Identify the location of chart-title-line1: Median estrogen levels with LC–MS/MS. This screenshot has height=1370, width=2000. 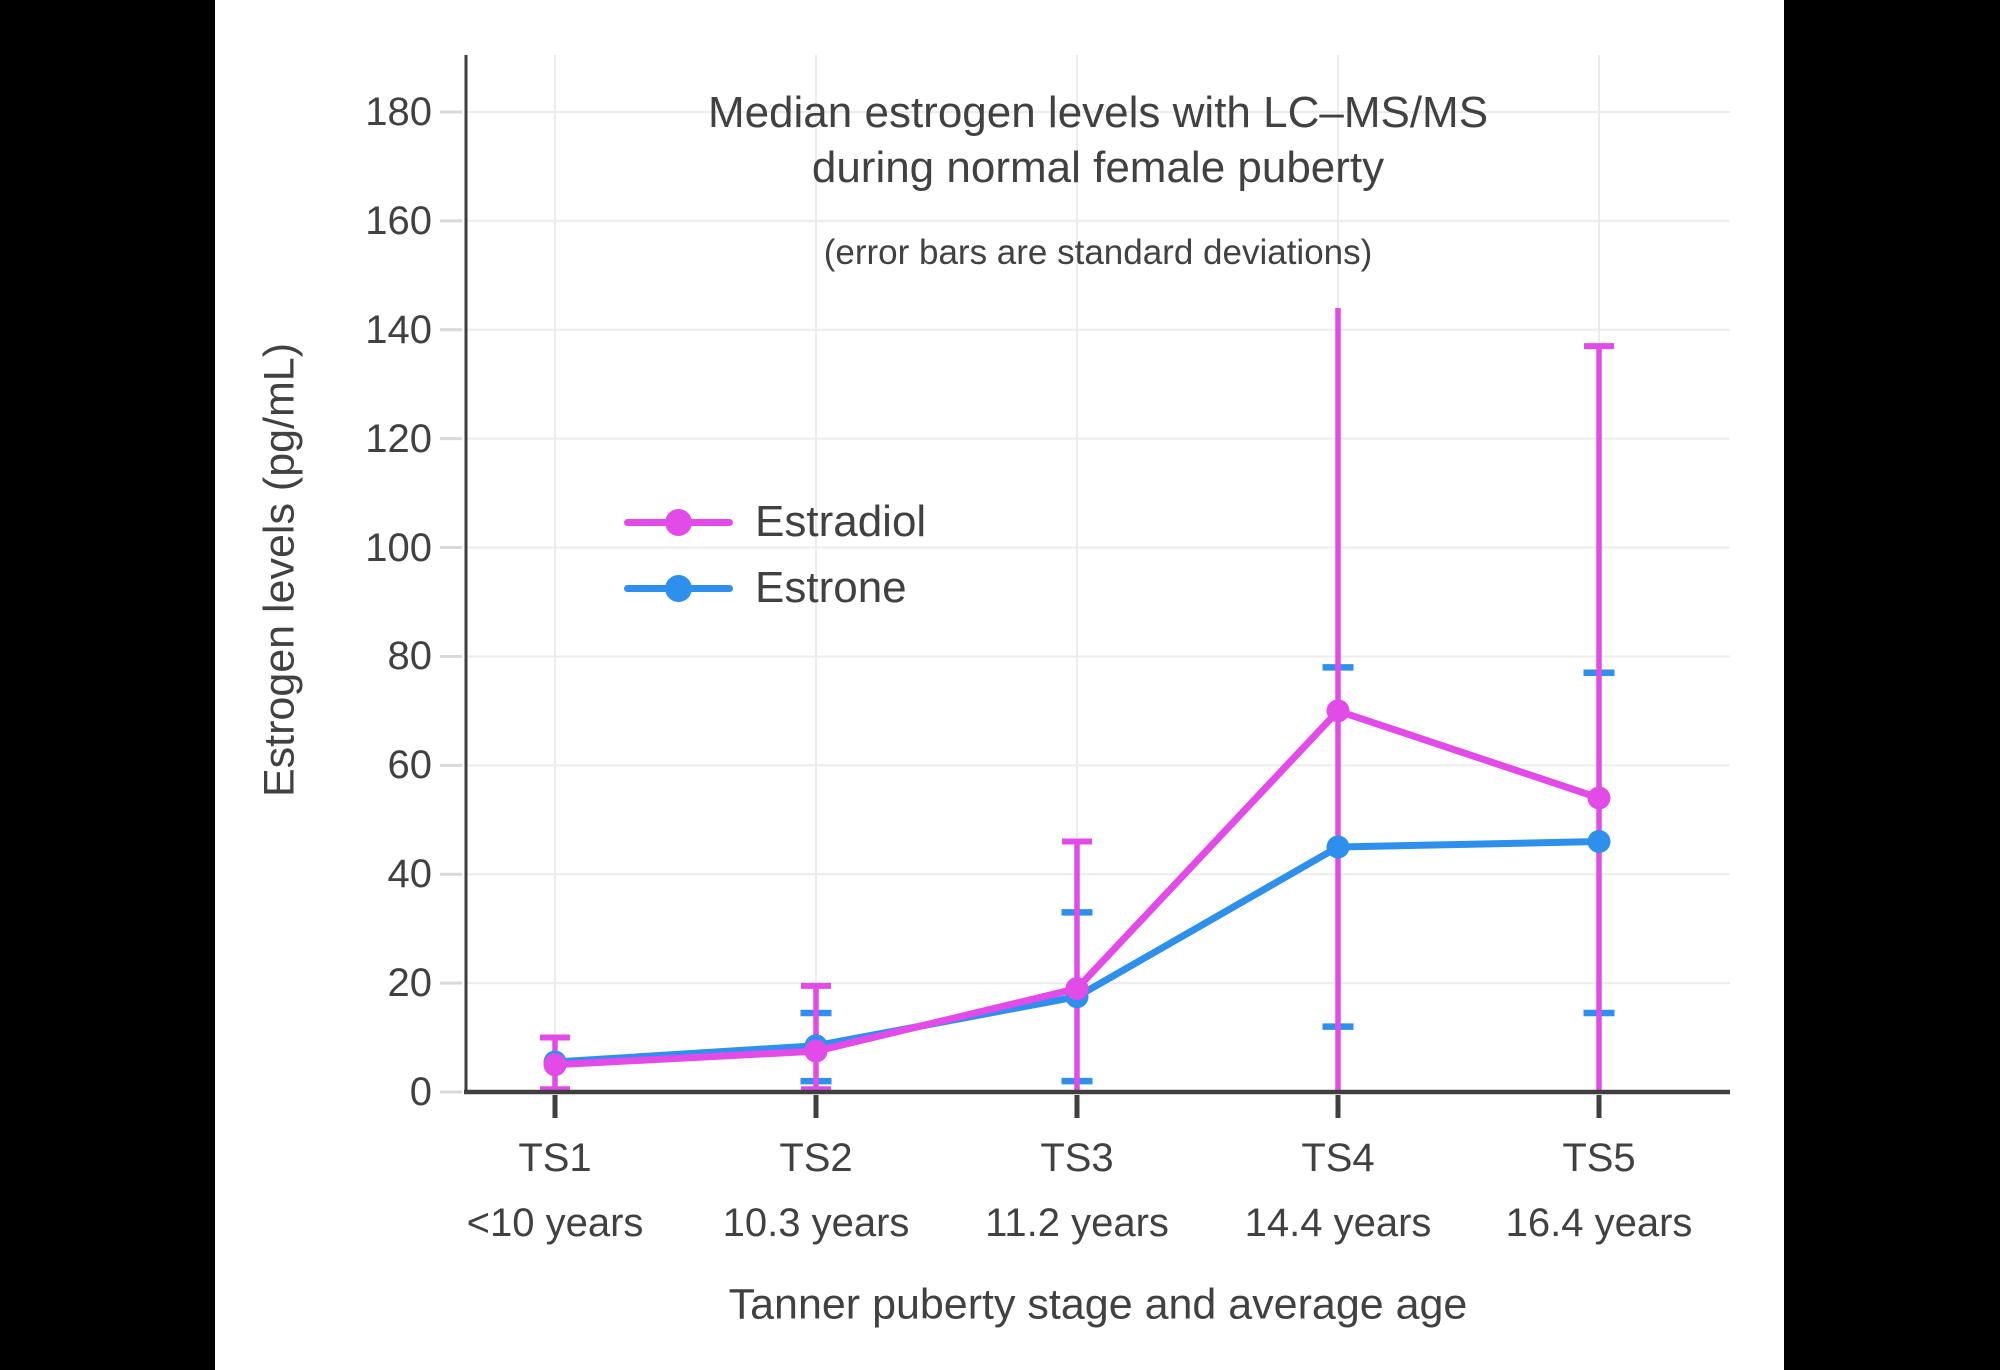
(1098, 112).